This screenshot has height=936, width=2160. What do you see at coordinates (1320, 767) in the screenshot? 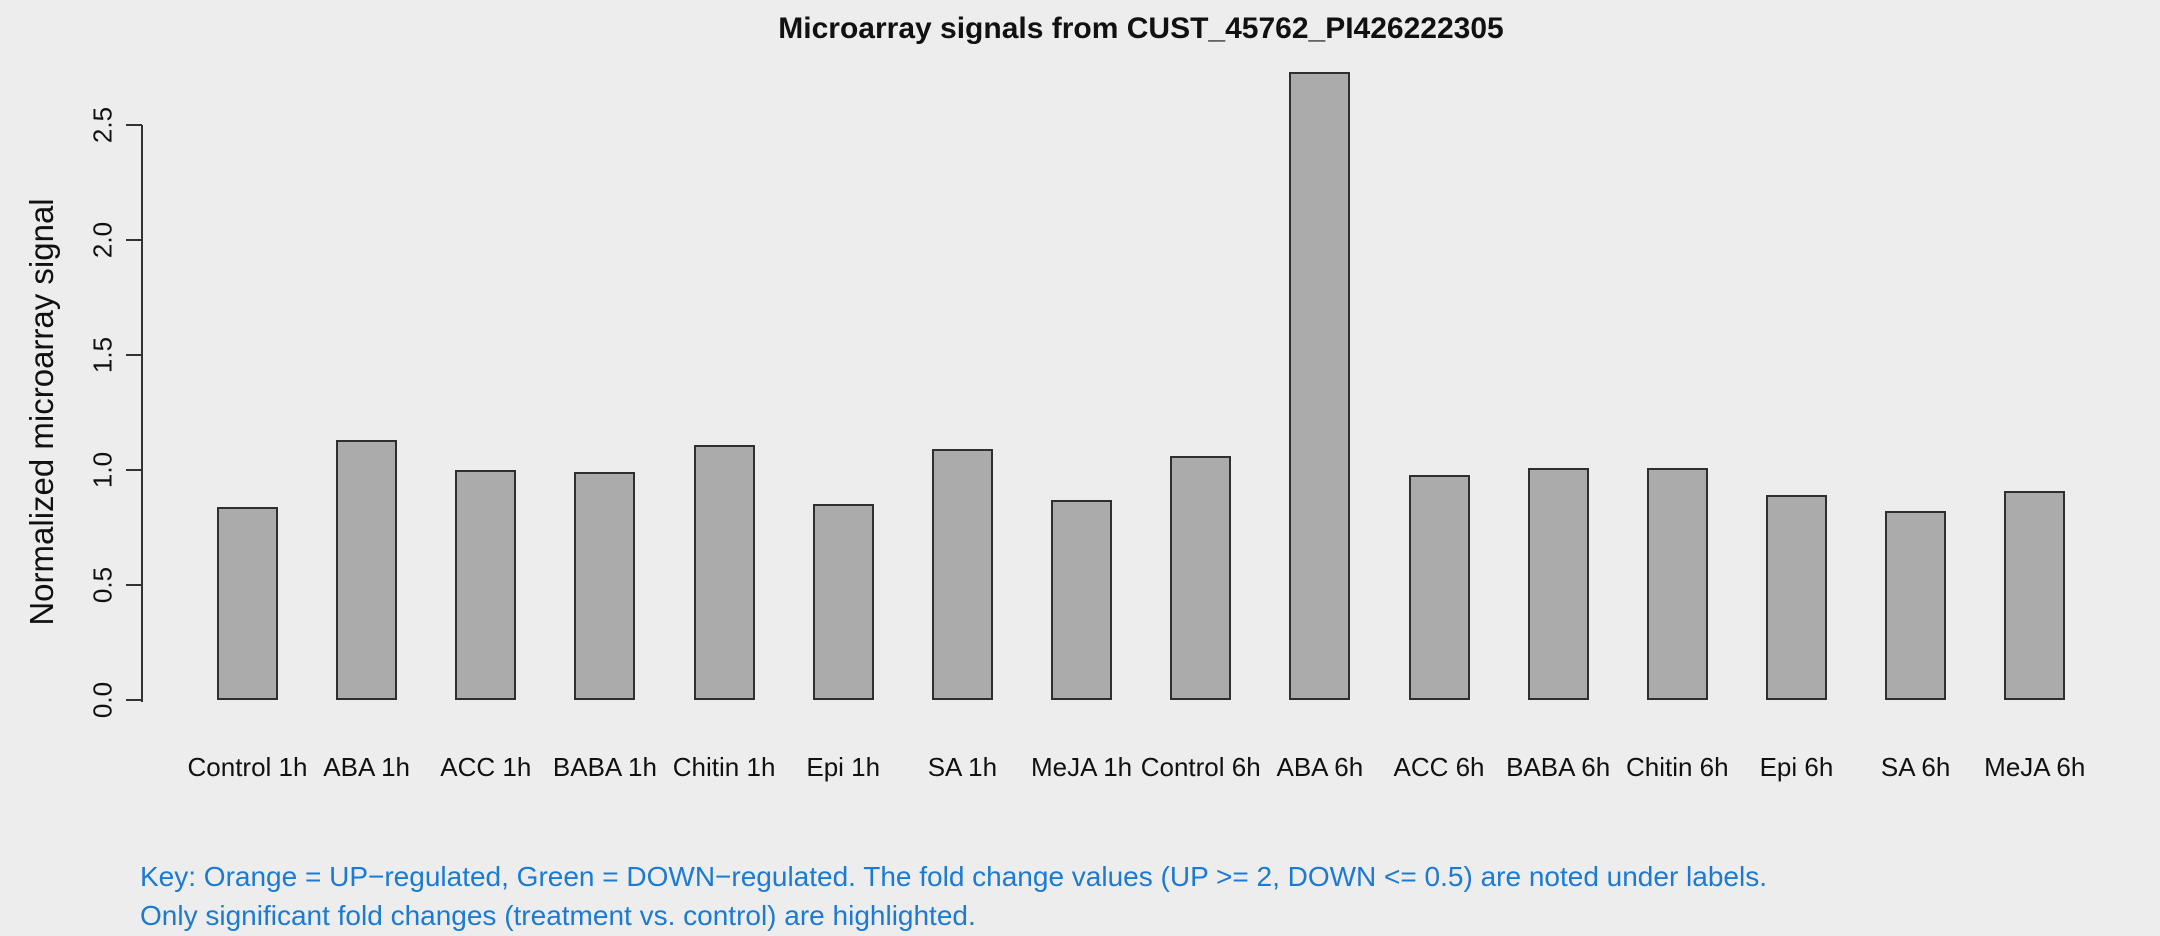
I see `x-tick-label: ABA 6h` at bounding box center [1320, 767].